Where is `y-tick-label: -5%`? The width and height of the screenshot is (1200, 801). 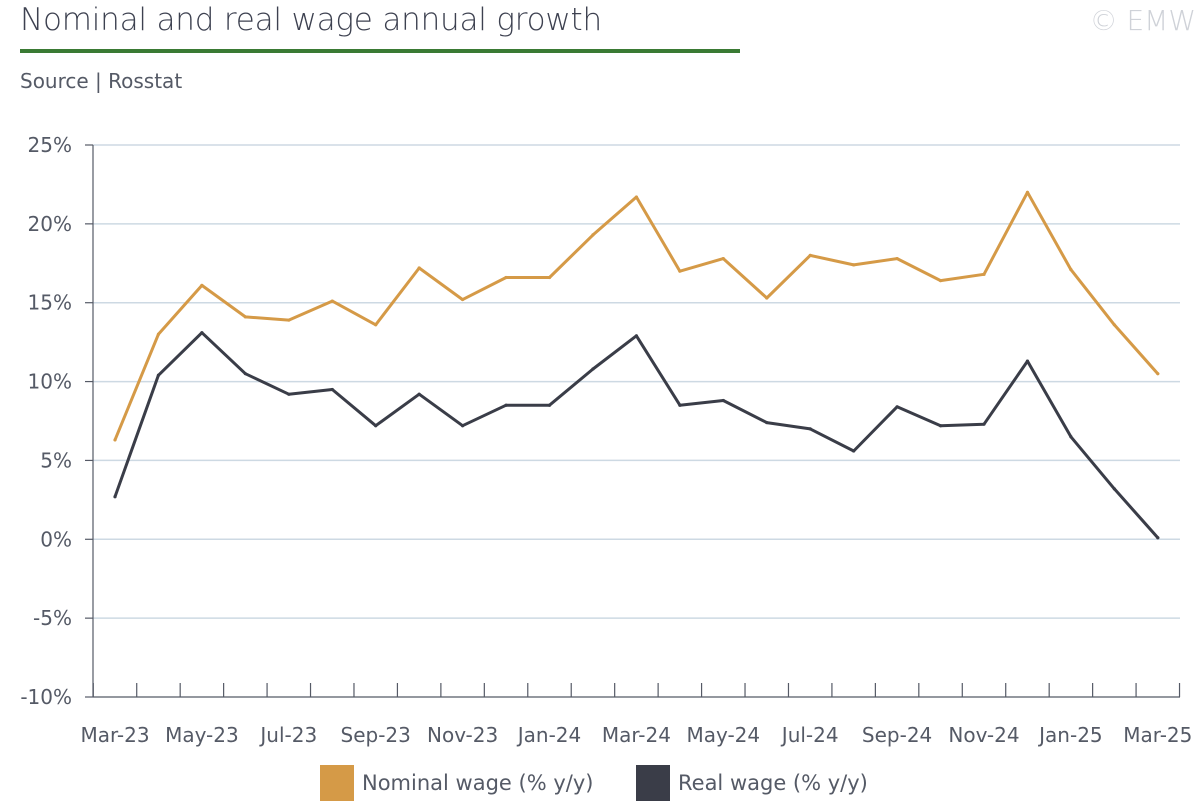 y-tick-label: -5% is located at coordinates (52, 618).